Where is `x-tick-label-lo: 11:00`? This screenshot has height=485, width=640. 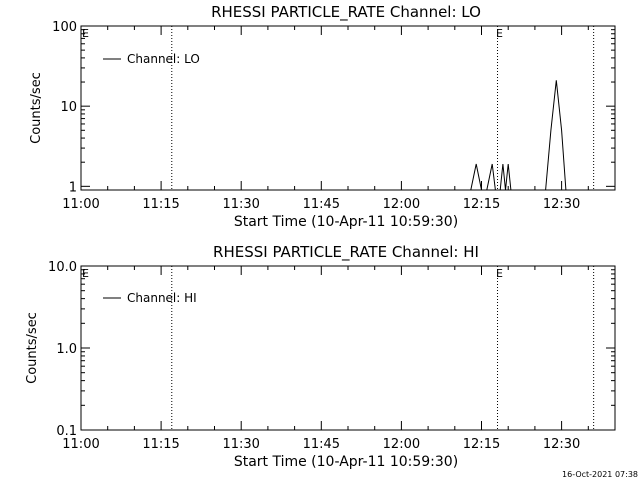 x-tick-label-lo: 11:00 is located at coordinates (80, 204).